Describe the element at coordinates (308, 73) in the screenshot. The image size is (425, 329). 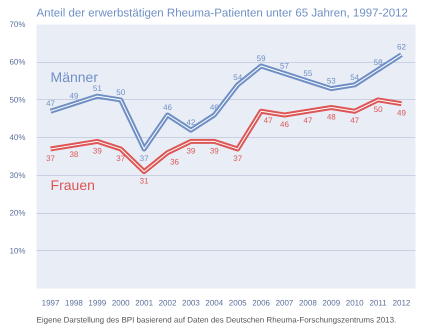
I see `data-label: 55` at that location.